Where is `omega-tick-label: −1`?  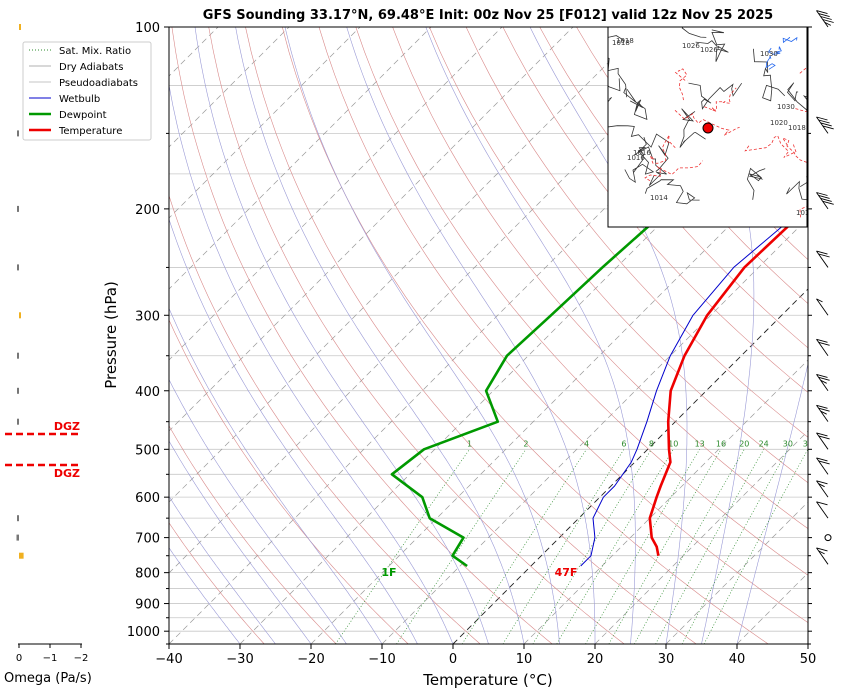 omega-tick-label: −1 is located at coordinates (50, 658).